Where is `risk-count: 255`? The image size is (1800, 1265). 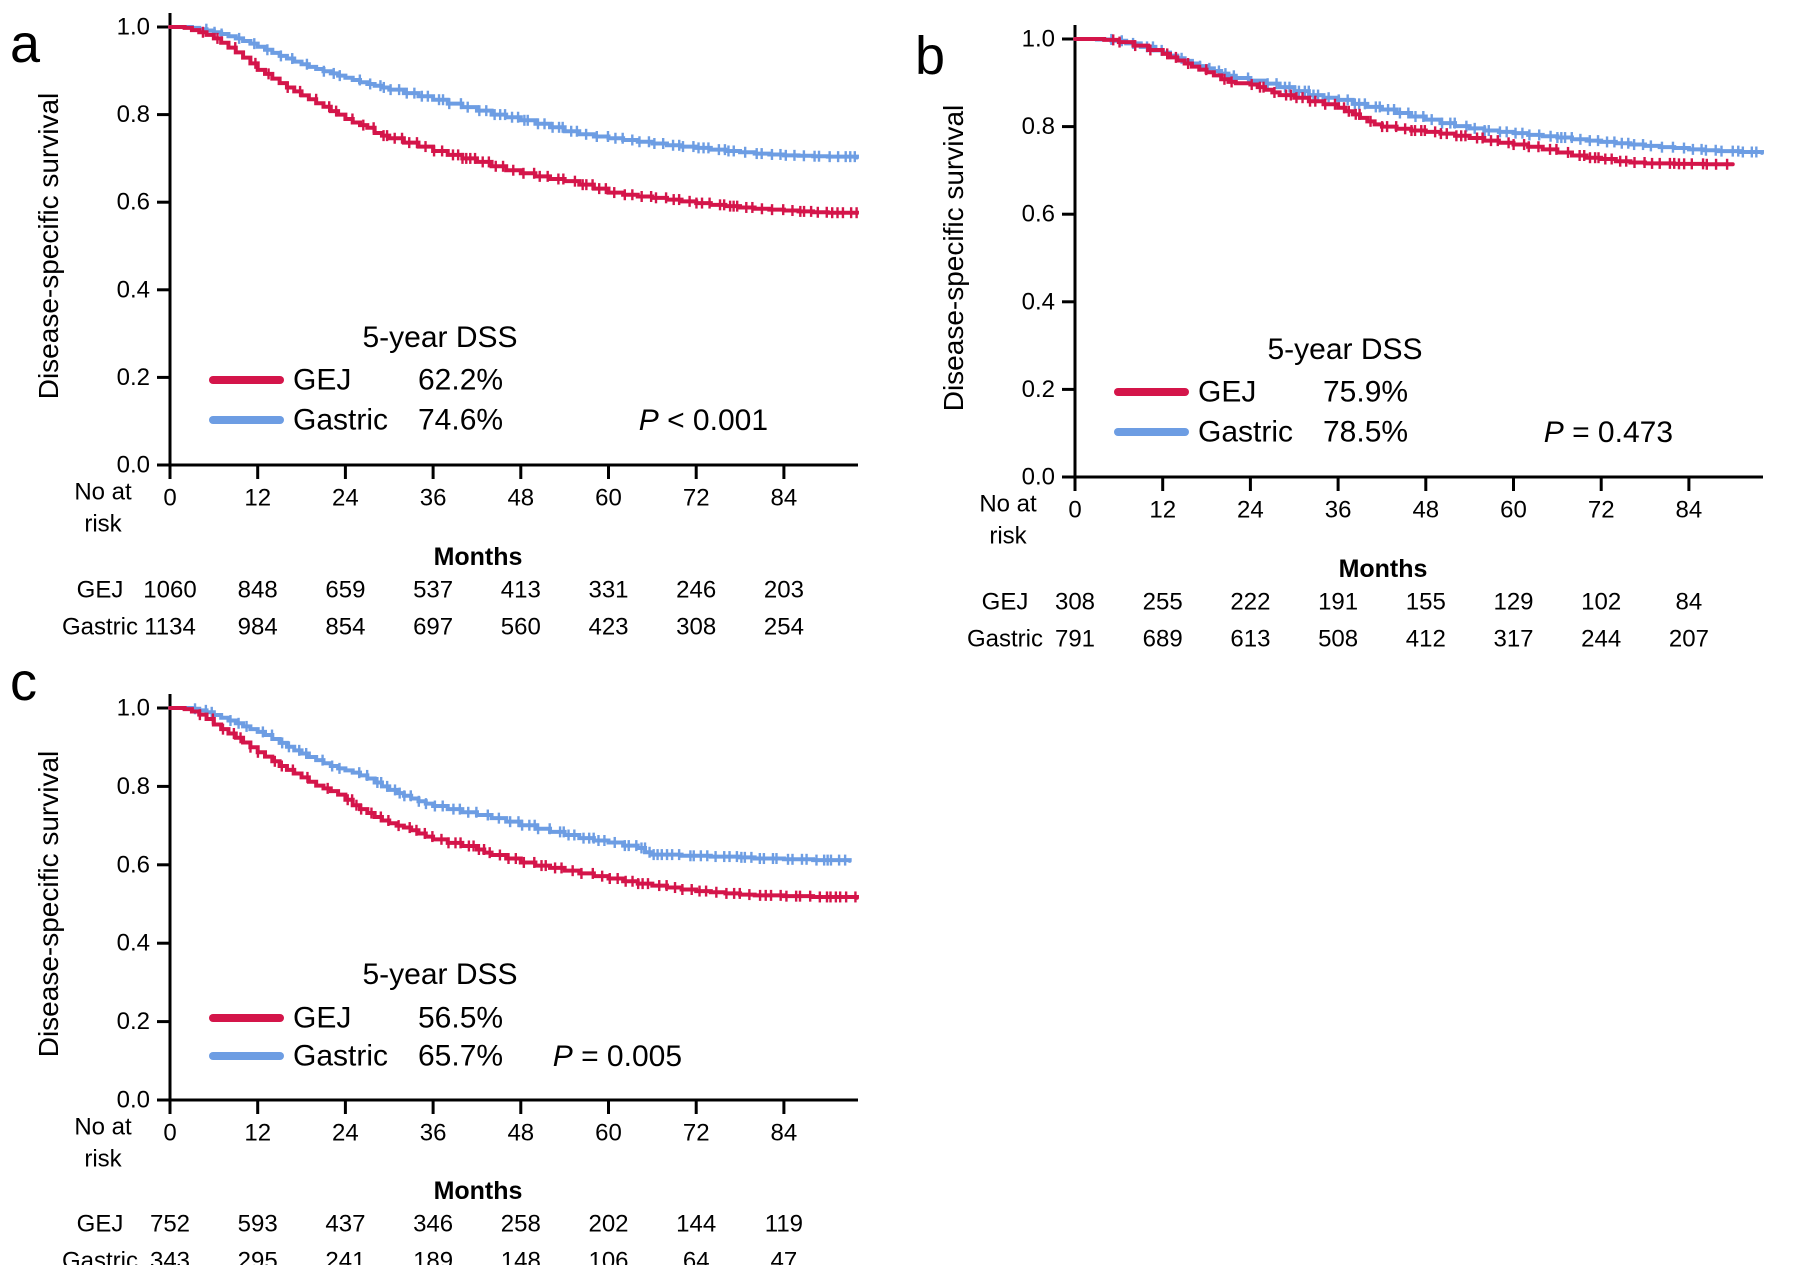
risk-count: 255 is located at coordinates (1163, 602).